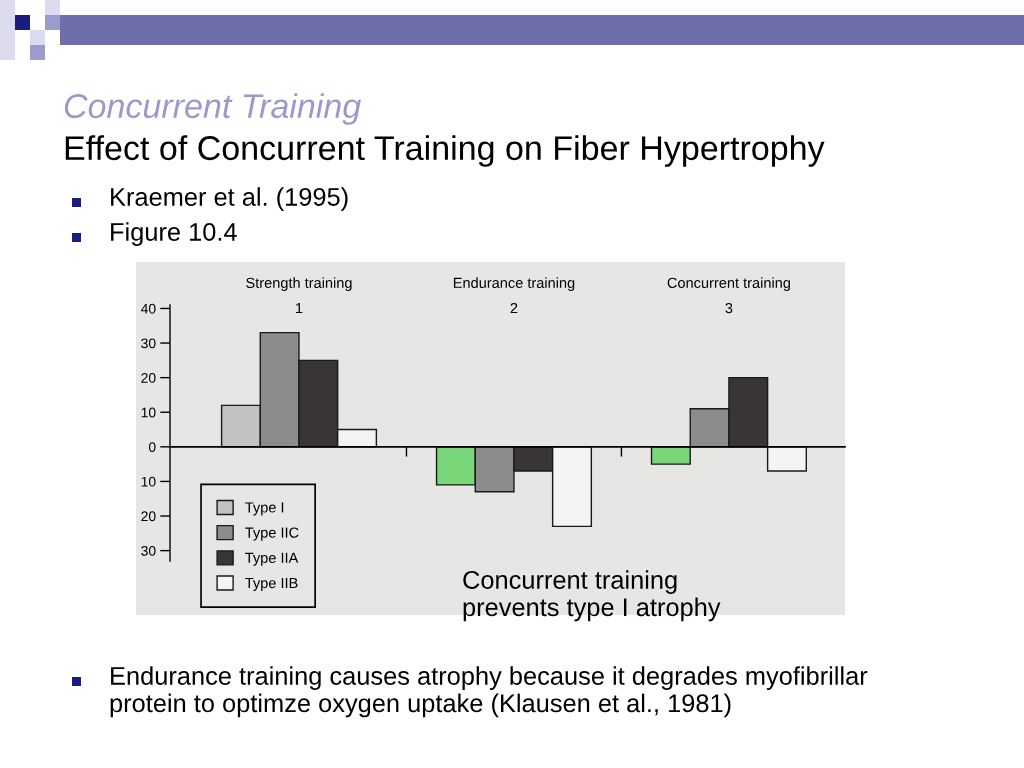  Describe the element at coordinates (148, 308) in the screenshot. I see `y-tick-label: 40` at that location.